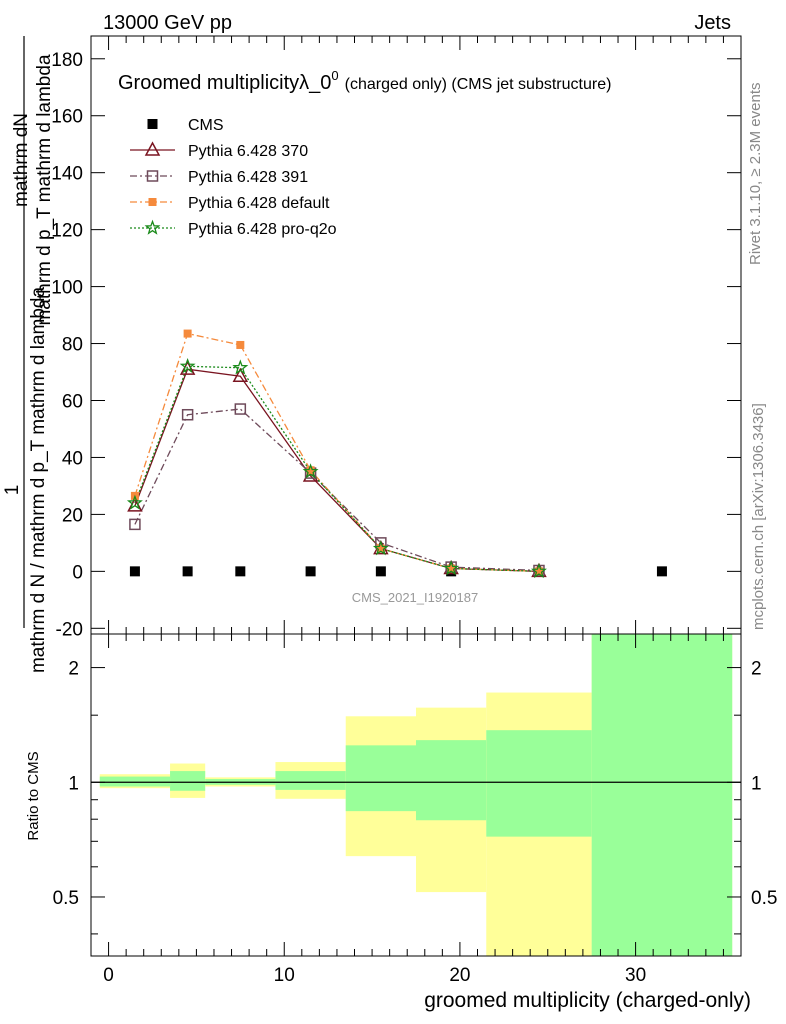 This screenshot has width=786, height=1024. Describe the element at coordinates (224, 83) in the screenshot. I see `chart-title-main: Groomed multiplicityλ_0` at that location.